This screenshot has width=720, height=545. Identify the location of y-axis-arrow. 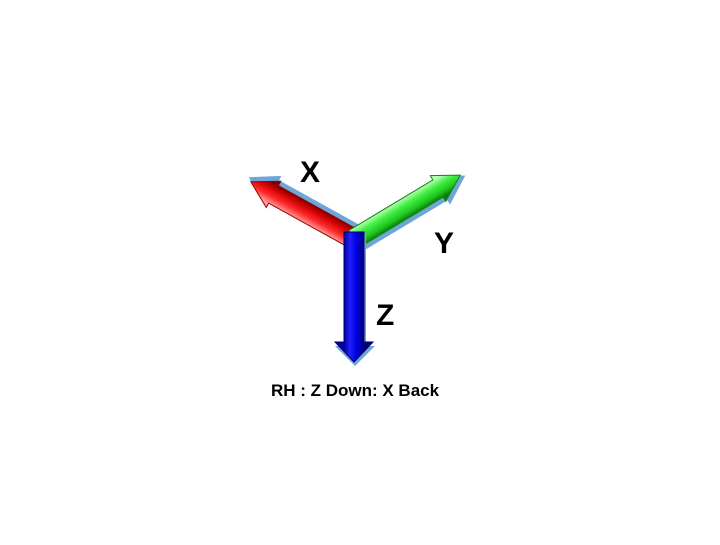
(407, 212).